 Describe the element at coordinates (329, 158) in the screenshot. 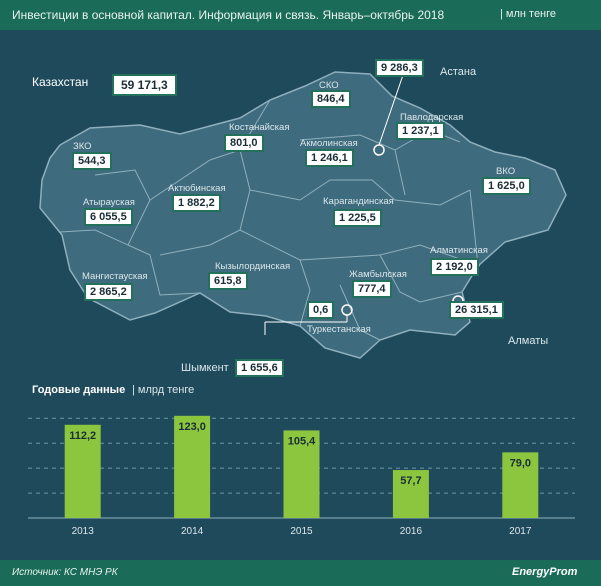

I see `region-value-akmola: 1 246,1` at that location.